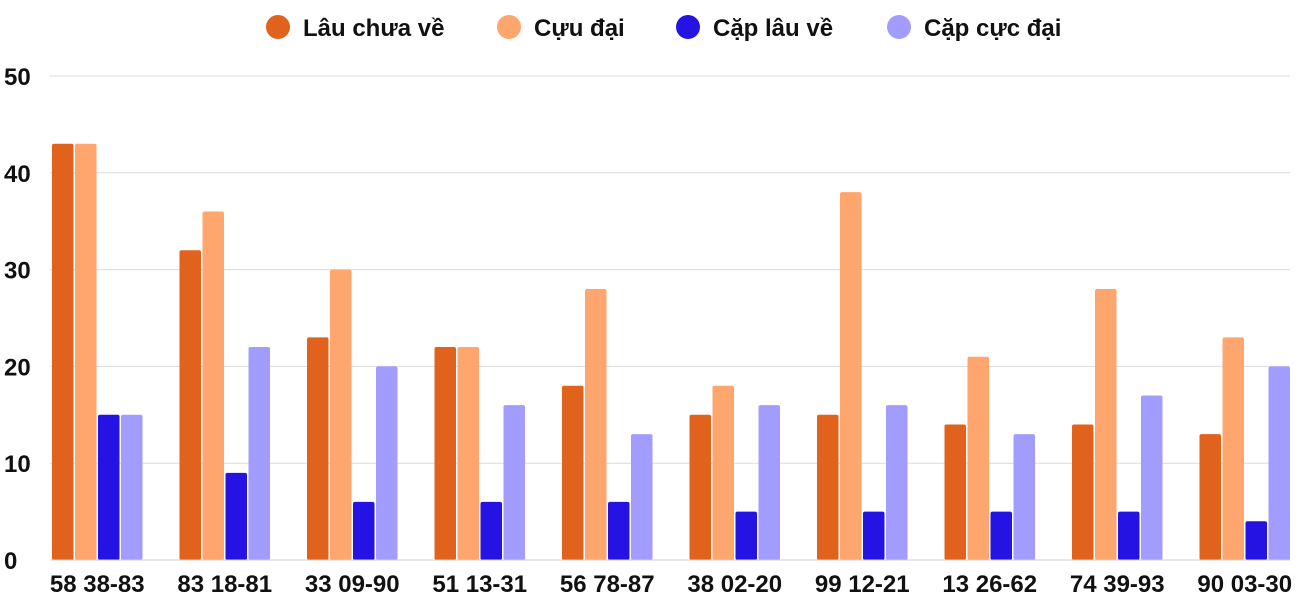 The width and height of the screenshot is (1300, 600). Describe the element at coordinates (579, 28) in the screenshot. I see `legend-label: Cựu đại` at that location.